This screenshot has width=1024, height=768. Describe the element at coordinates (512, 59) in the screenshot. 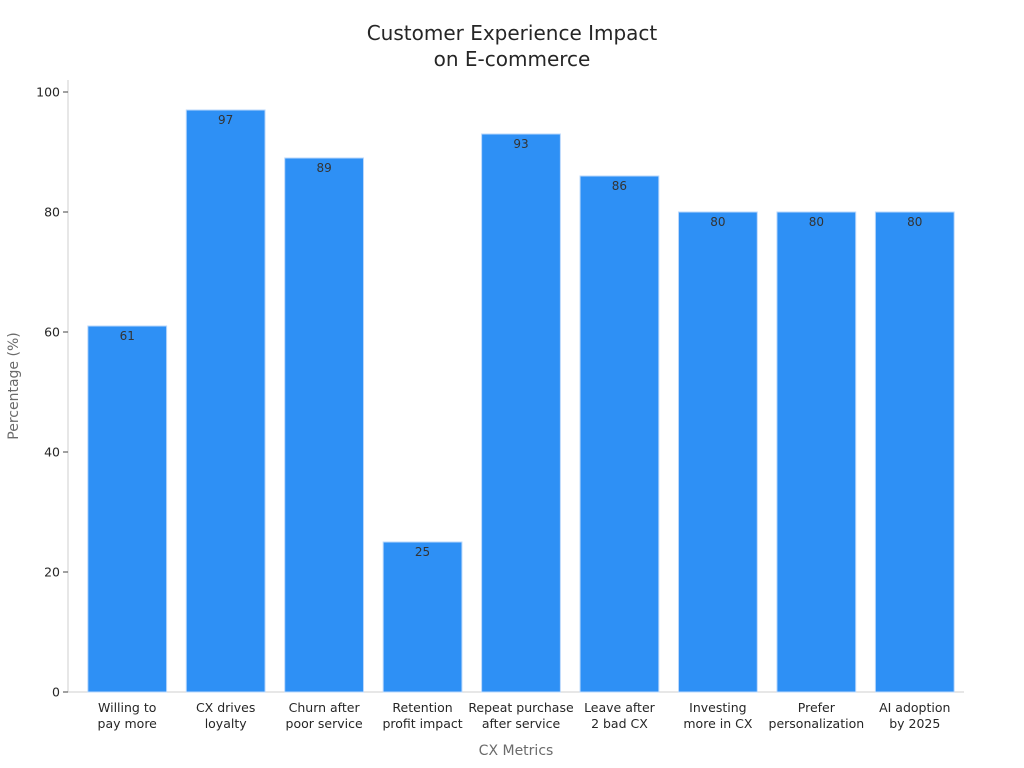

I see `chart-title-line-2: on E-commerce` at that location.